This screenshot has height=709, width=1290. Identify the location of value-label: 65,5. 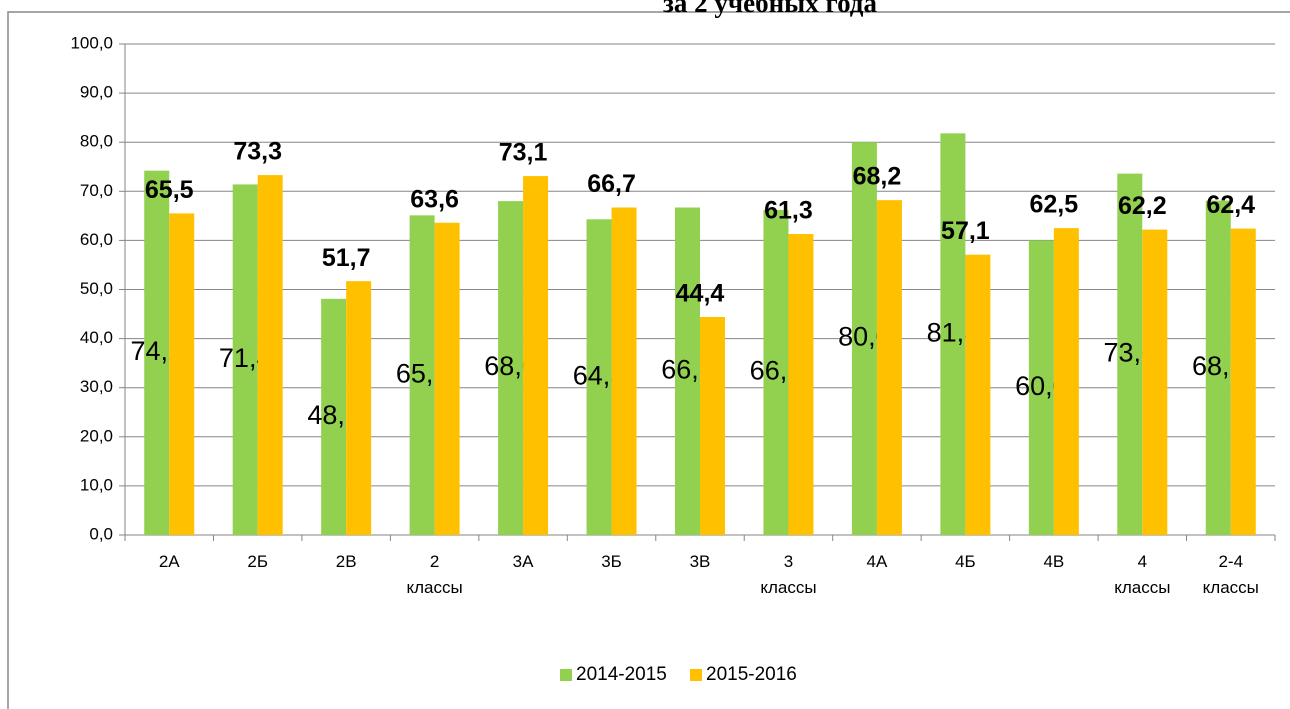
(169, 190).